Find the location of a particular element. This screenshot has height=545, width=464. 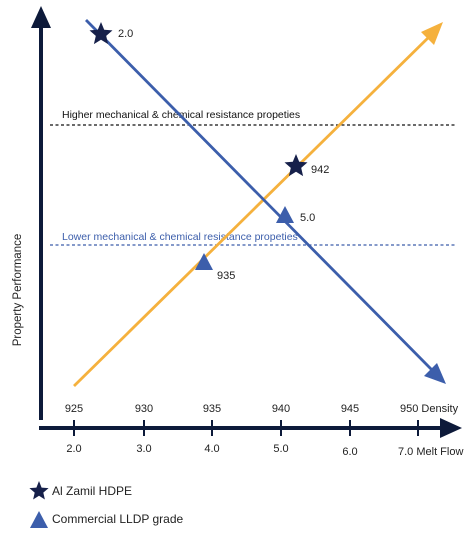

y-axis-label: Property Performance is located at coordinates (18, 290).